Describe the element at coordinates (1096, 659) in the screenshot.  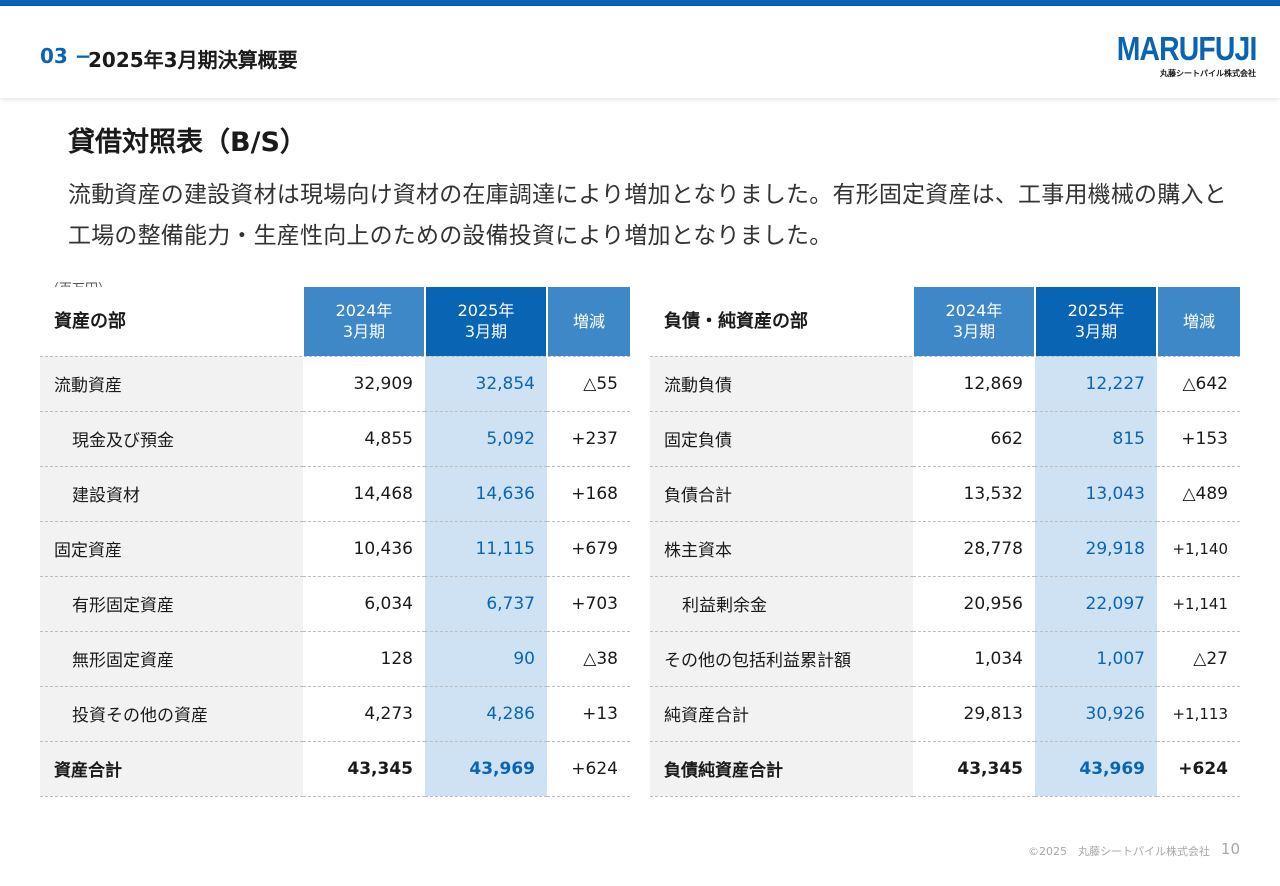
I see `value-2025: 1,007` at that location.